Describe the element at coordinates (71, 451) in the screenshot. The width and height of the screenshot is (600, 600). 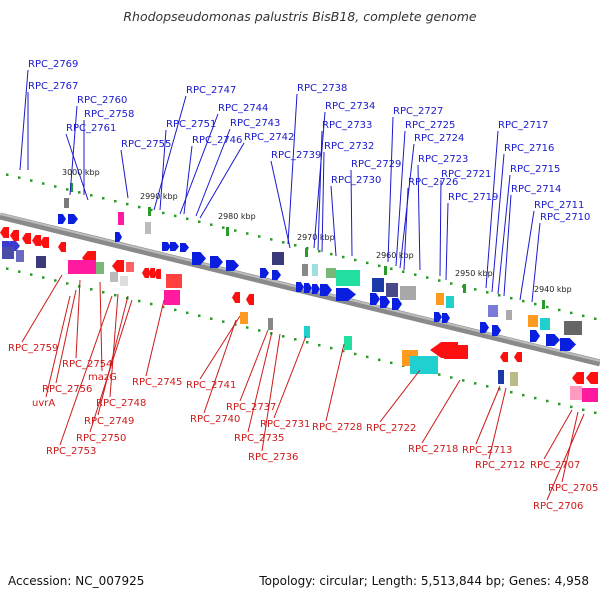
I see `gene-label: RPC_2753` at that location.